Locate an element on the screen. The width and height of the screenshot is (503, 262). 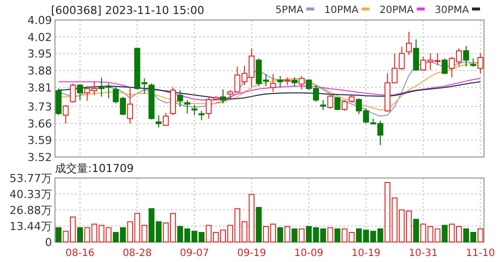
y-tick-label: 0 is located at coordinates (48, 242).